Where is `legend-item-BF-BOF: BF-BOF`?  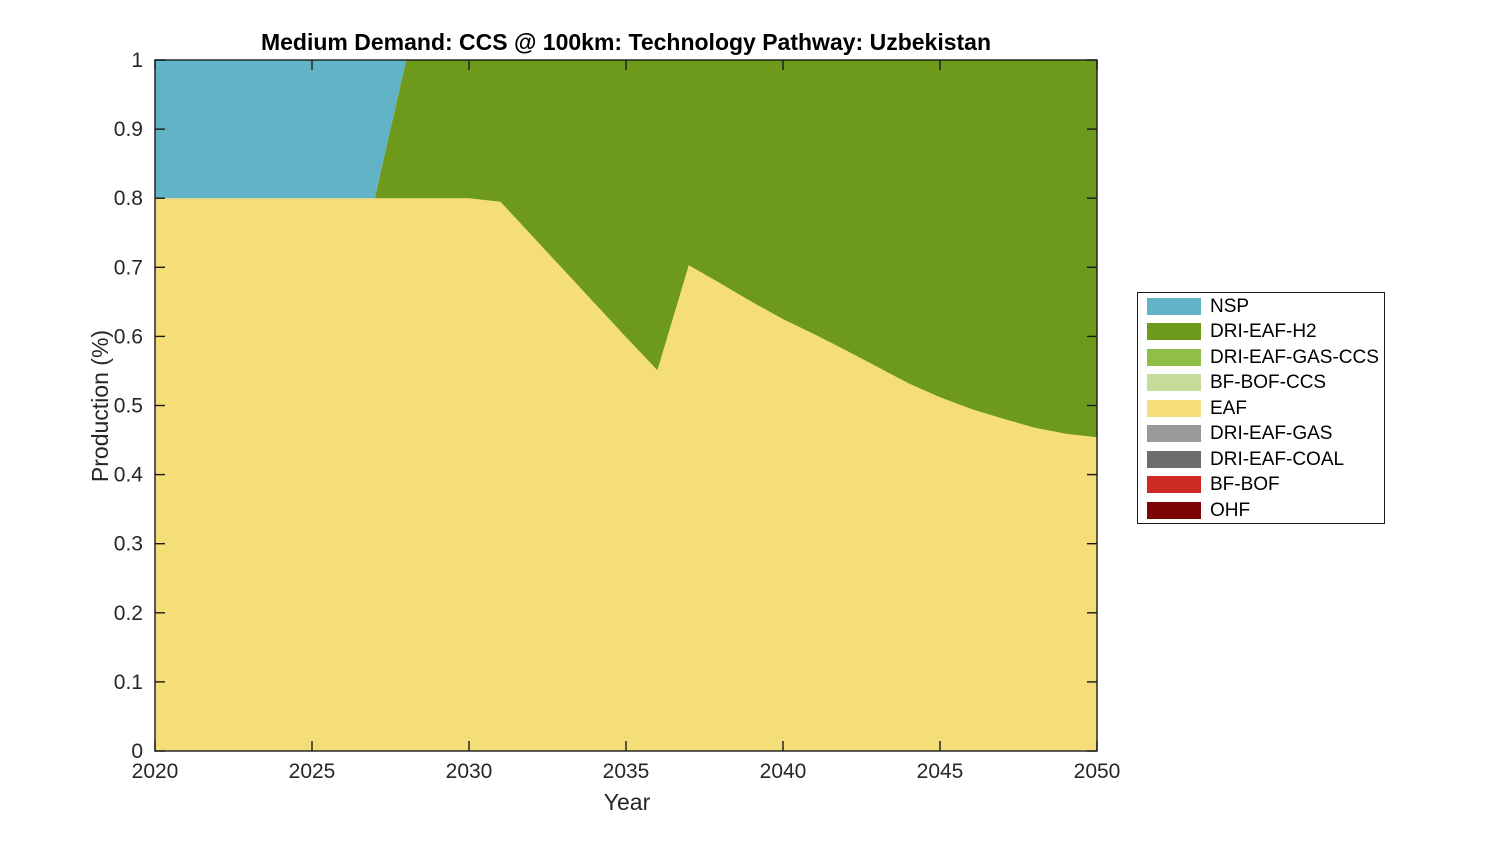 legend-item-BF-BOF: BF-BOF is located at coordinates (1261, 485).